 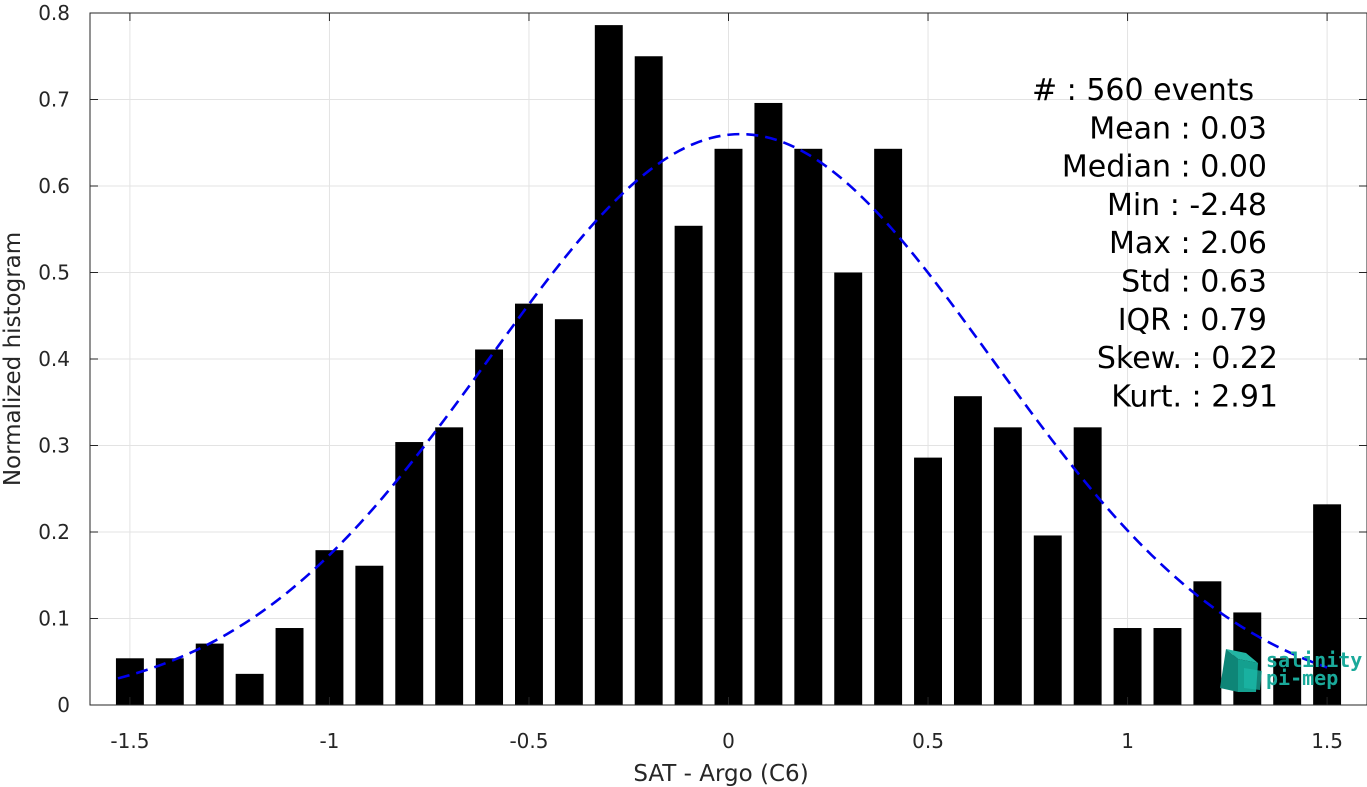 What do you see at coordinates (54, 13) in the screenshot?
I see `y-tick-label: 0.8` at bounding box center [54, 13].